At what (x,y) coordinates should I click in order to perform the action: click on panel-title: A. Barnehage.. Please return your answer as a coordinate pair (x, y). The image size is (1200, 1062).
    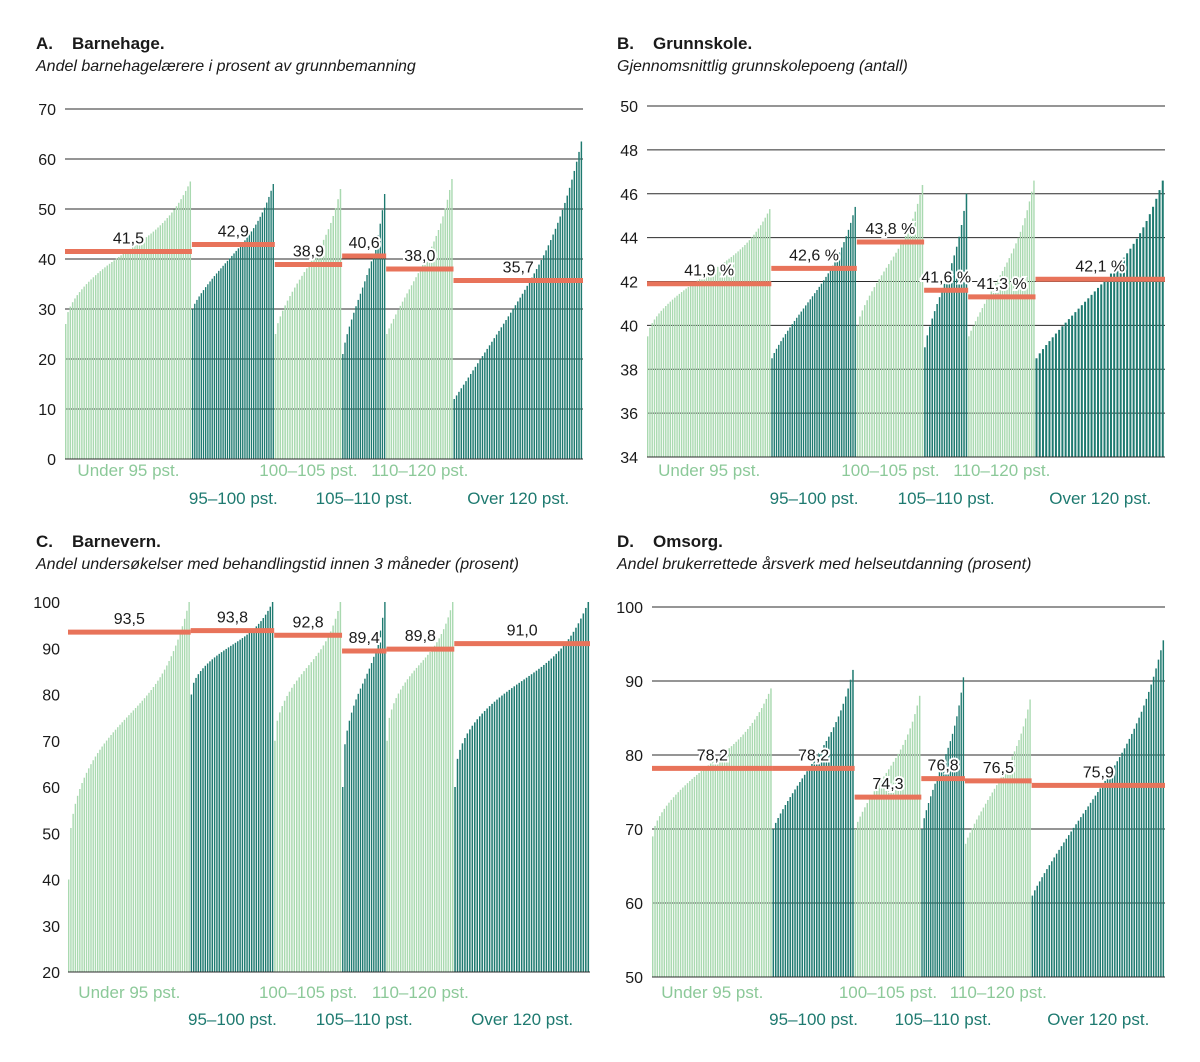
    Looking at the image, I should click on (100, 43).